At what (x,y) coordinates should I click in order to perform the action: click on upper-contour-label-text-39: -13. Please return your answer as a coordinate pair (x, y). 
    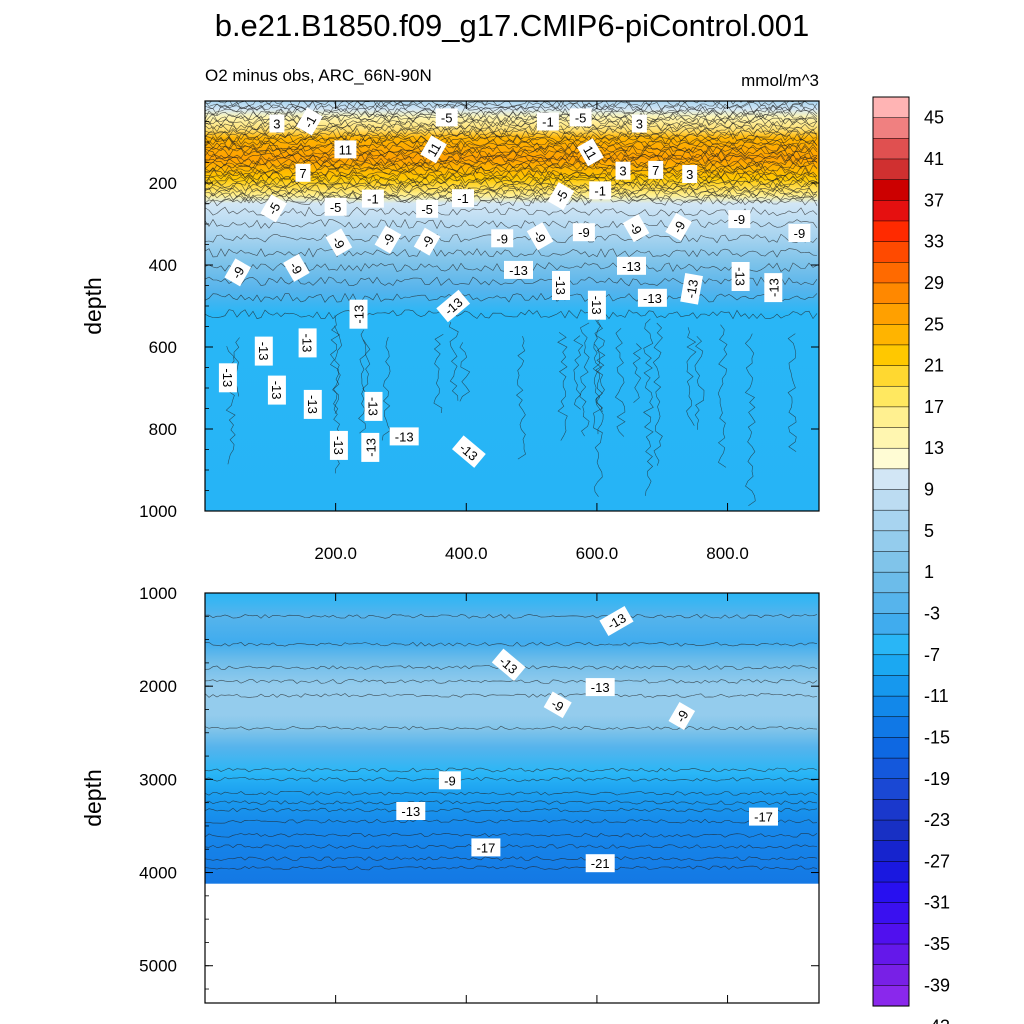
    Looking at the image, I should click on (596, 305).